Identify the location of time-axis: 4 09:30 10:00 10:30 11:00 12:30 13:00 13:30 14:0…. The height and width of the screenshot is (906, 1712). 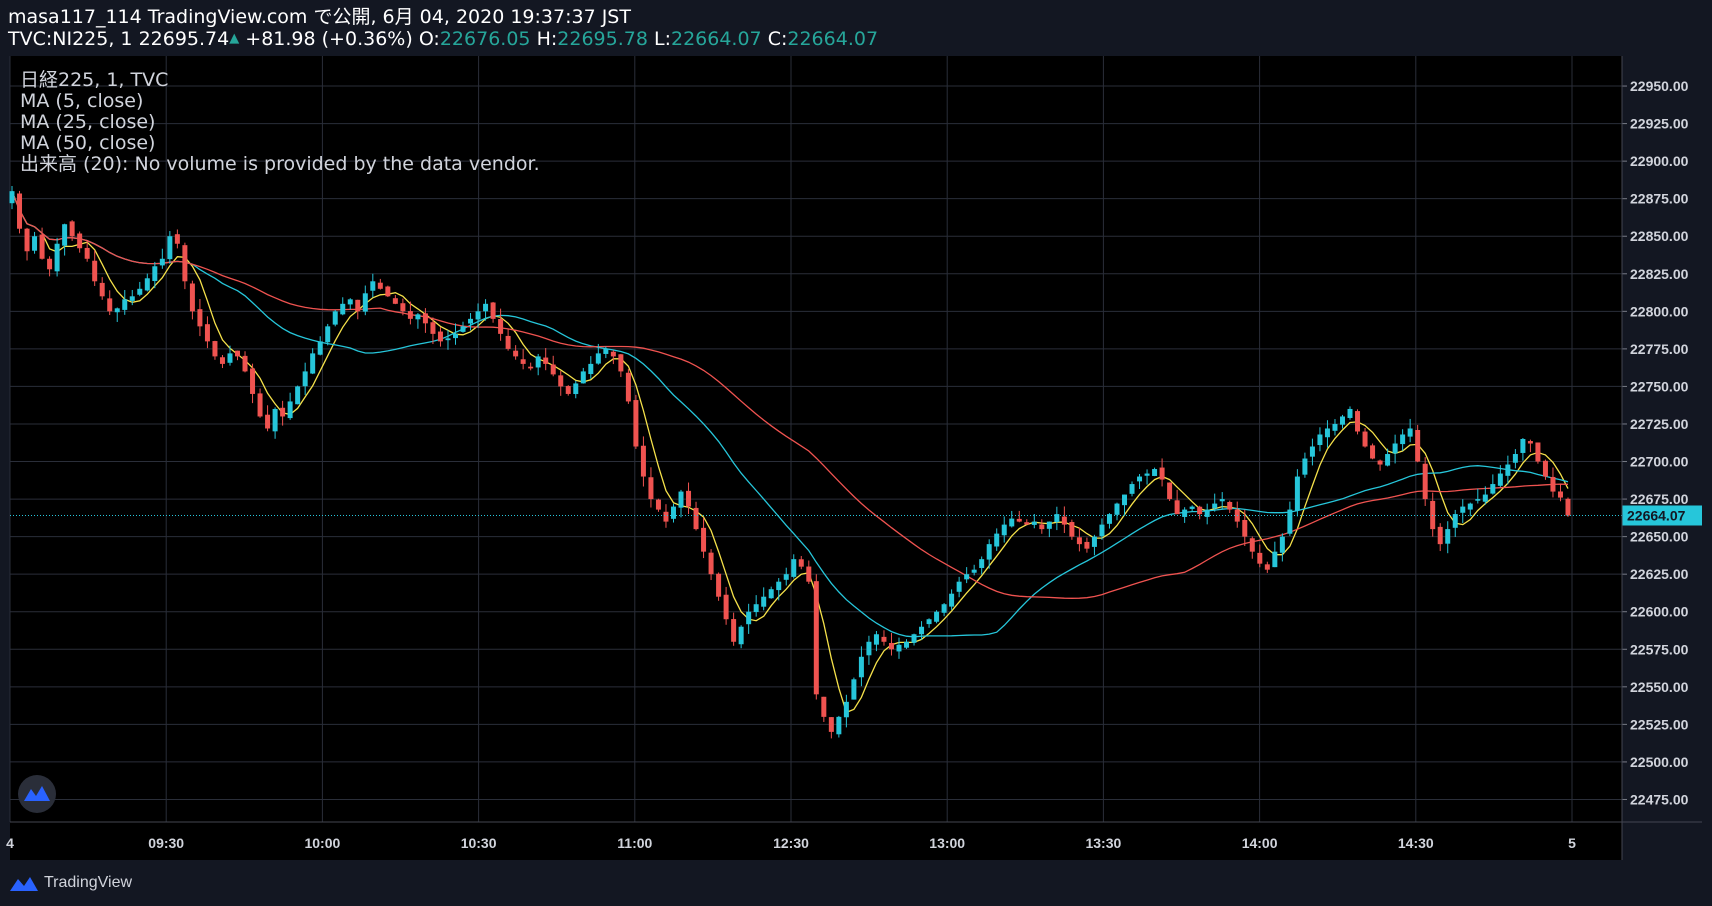
(791, 843).